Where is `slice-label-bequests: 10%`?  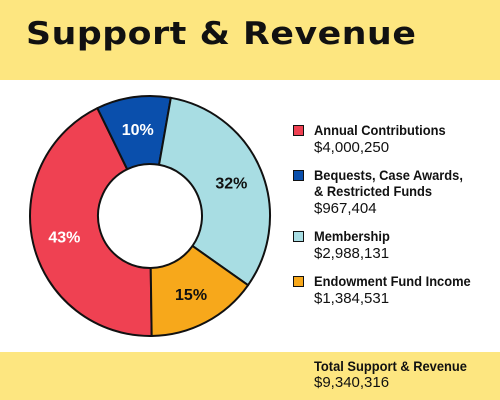 slice-label-bequests: 10% is located at coordinates (138, 130).